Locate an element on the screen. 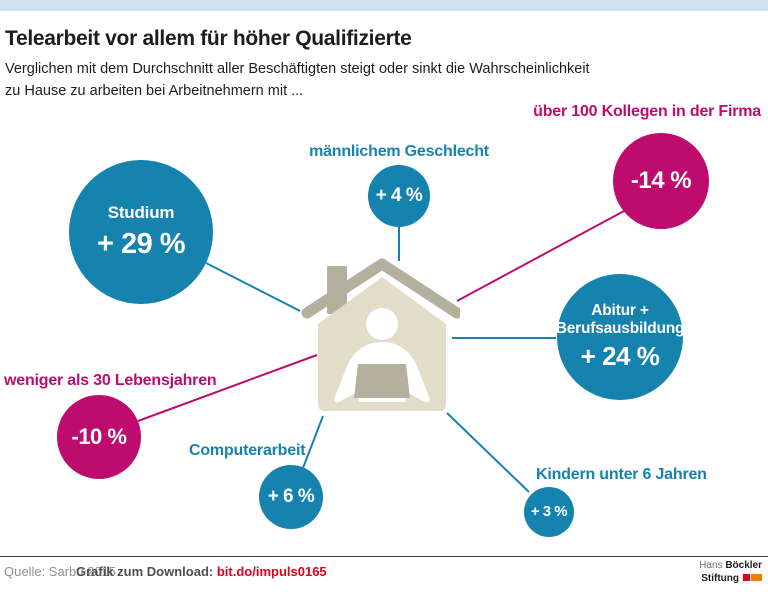 This screenshot has height=592, width=768. label-computerarbeit: Computerarbeit is located at coordinates (247, 450).